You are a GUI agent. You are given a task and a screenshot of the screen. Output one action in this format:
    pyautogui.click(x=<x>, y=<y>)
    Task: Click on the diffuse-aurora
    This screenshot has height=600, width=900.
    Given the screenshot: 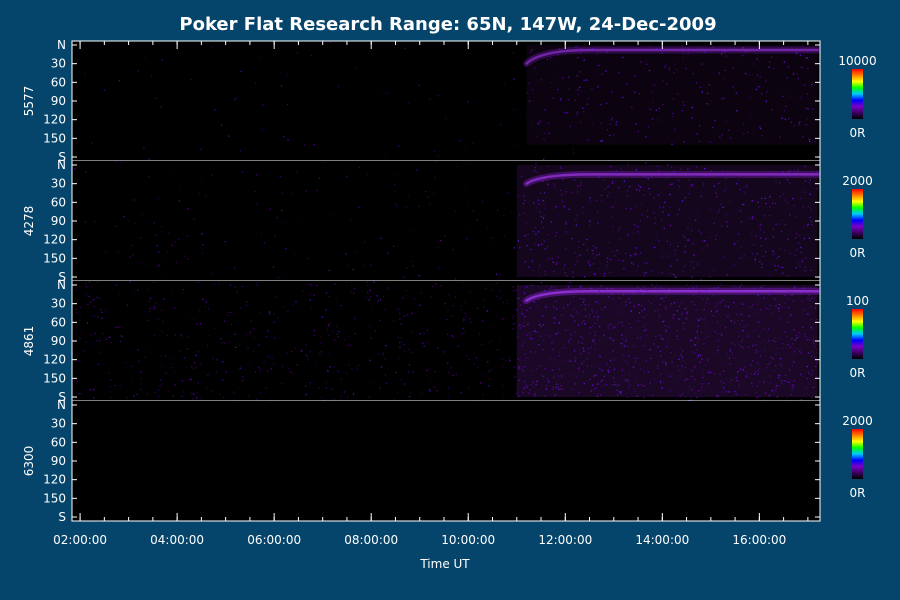 What is the action you would take?
    pyautogui.click(x=667, y=221)
    